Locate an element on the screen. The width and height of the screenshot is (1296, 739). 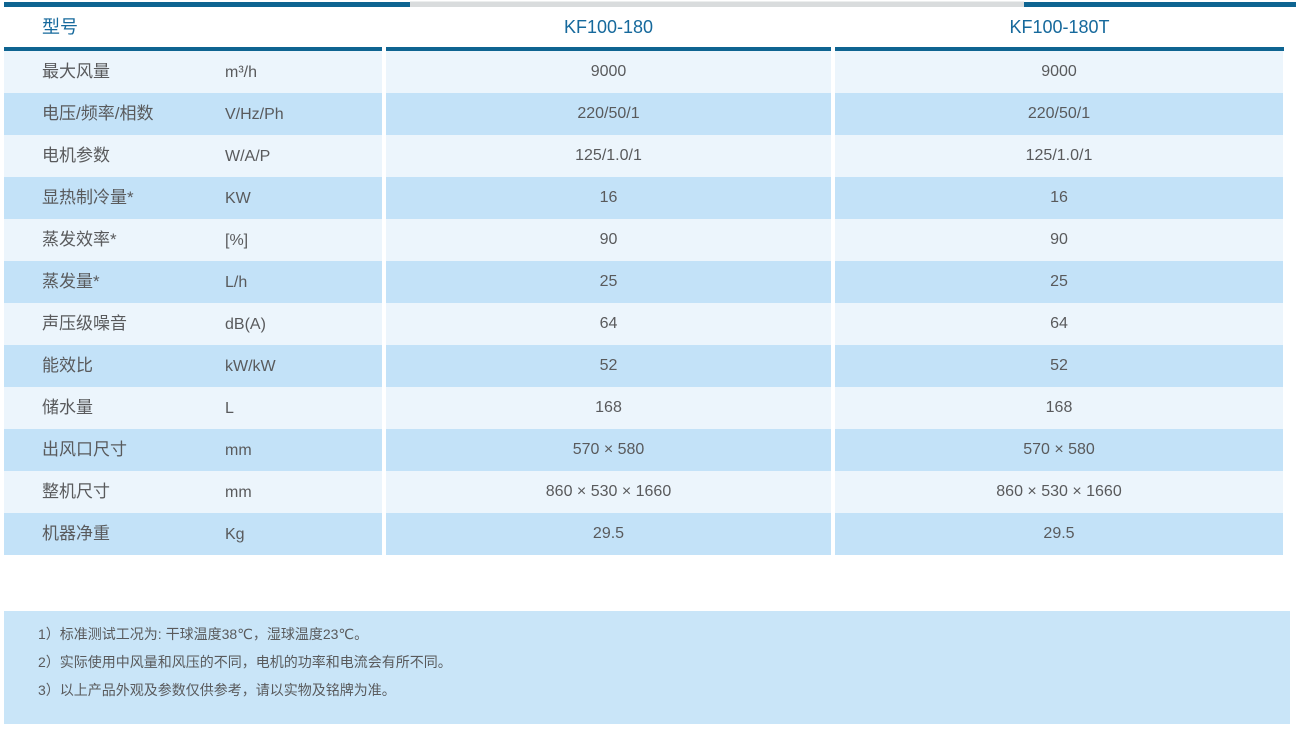
spec-label: 储水量 is located at coordinates (67, 407).